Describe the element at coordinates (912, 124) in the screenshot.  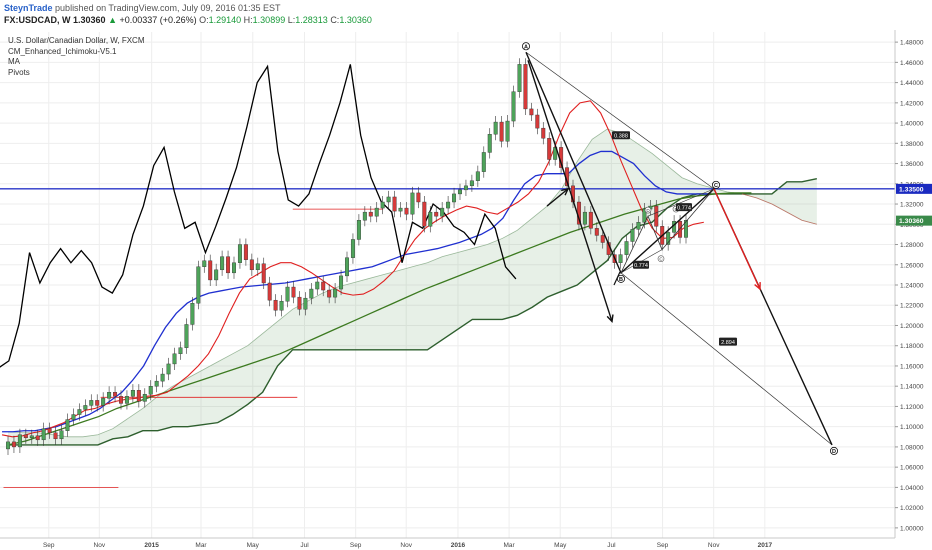
I see `y-tick-label: 1.40000` at that location.